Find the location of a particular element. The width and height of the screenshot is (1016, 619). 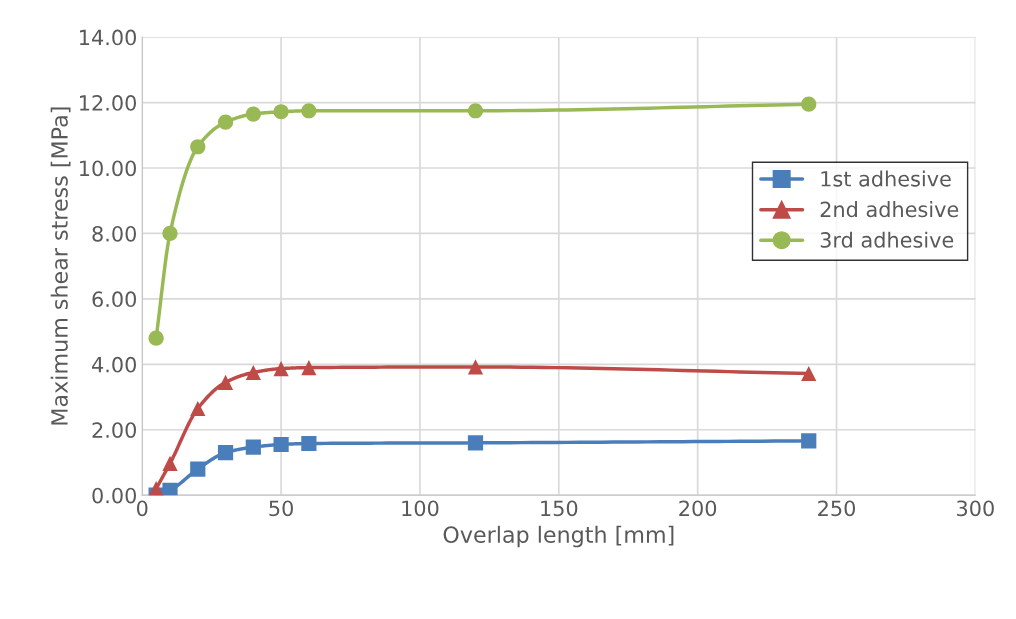

x-tick-label: 150 is located at coordinates (559, 508).